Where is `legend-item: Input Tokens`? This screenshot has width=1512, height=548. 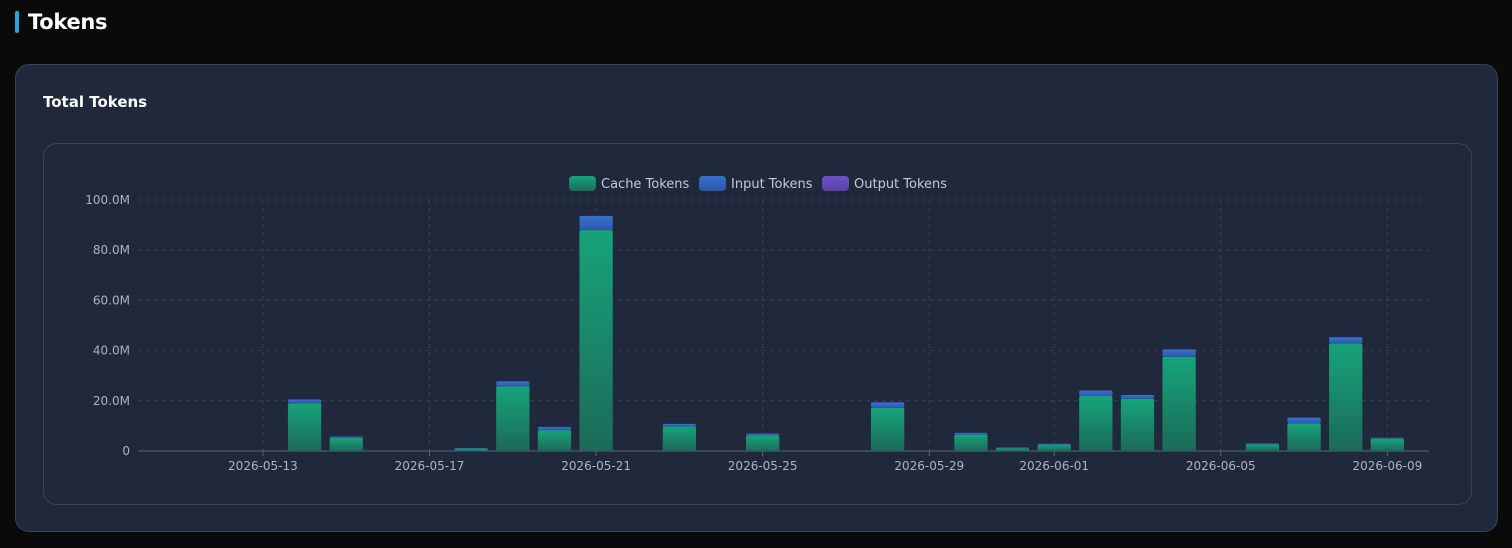
legend-item: Input Tokens is located at coordinates (756, 184).